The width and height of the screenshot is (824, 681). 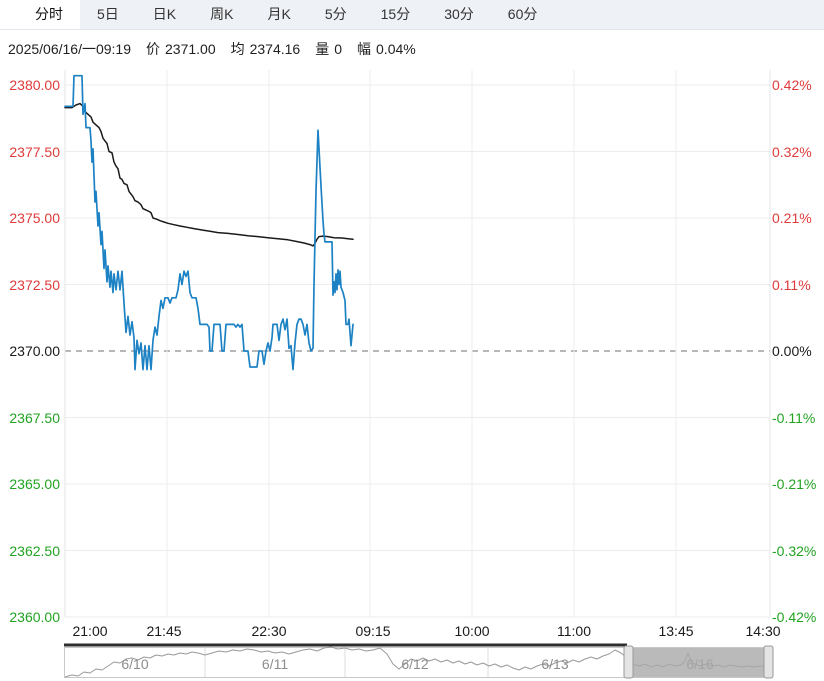 What do you see at coordinates (279, 14) in the screenshot?
I see `period-tab-4: 月K` at bounding box center [279, 14].